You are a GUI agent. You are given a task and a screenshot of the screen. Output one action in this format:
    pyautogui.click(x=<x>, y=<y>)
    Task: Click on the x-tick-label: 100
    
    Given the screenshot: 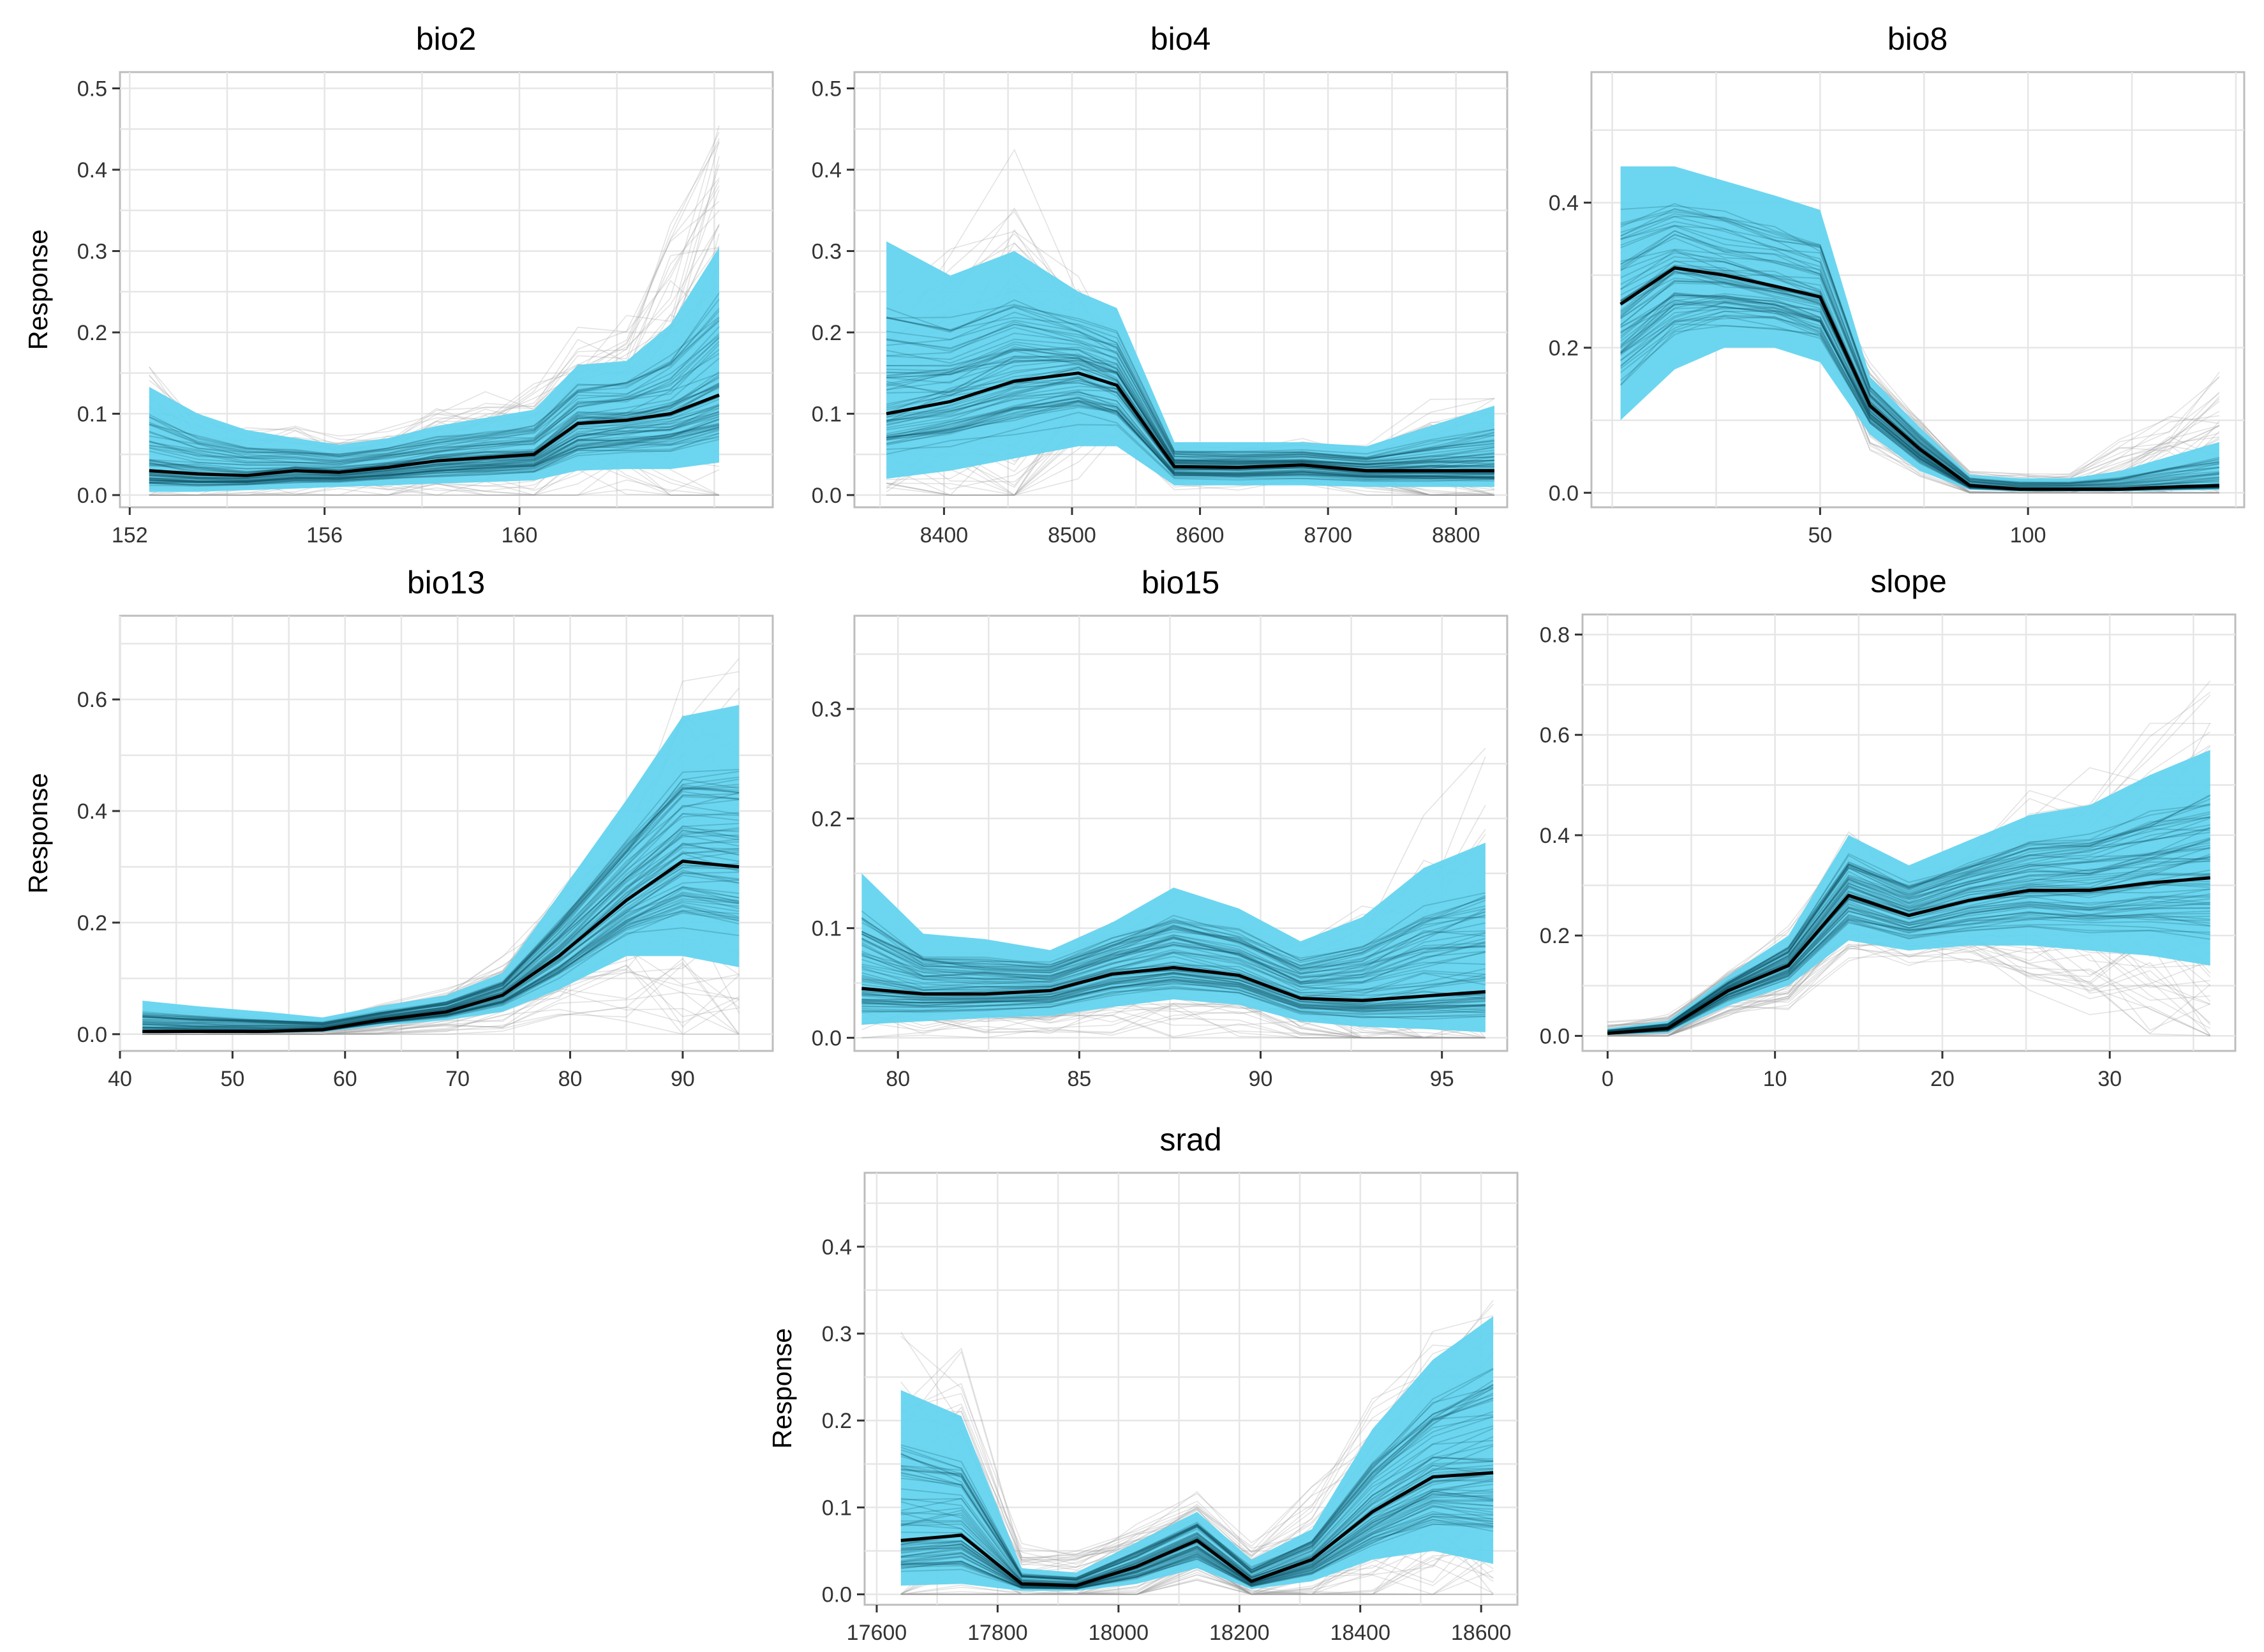 What is the action you would take?
    pyautogui.click(x=2028, y=535)
    